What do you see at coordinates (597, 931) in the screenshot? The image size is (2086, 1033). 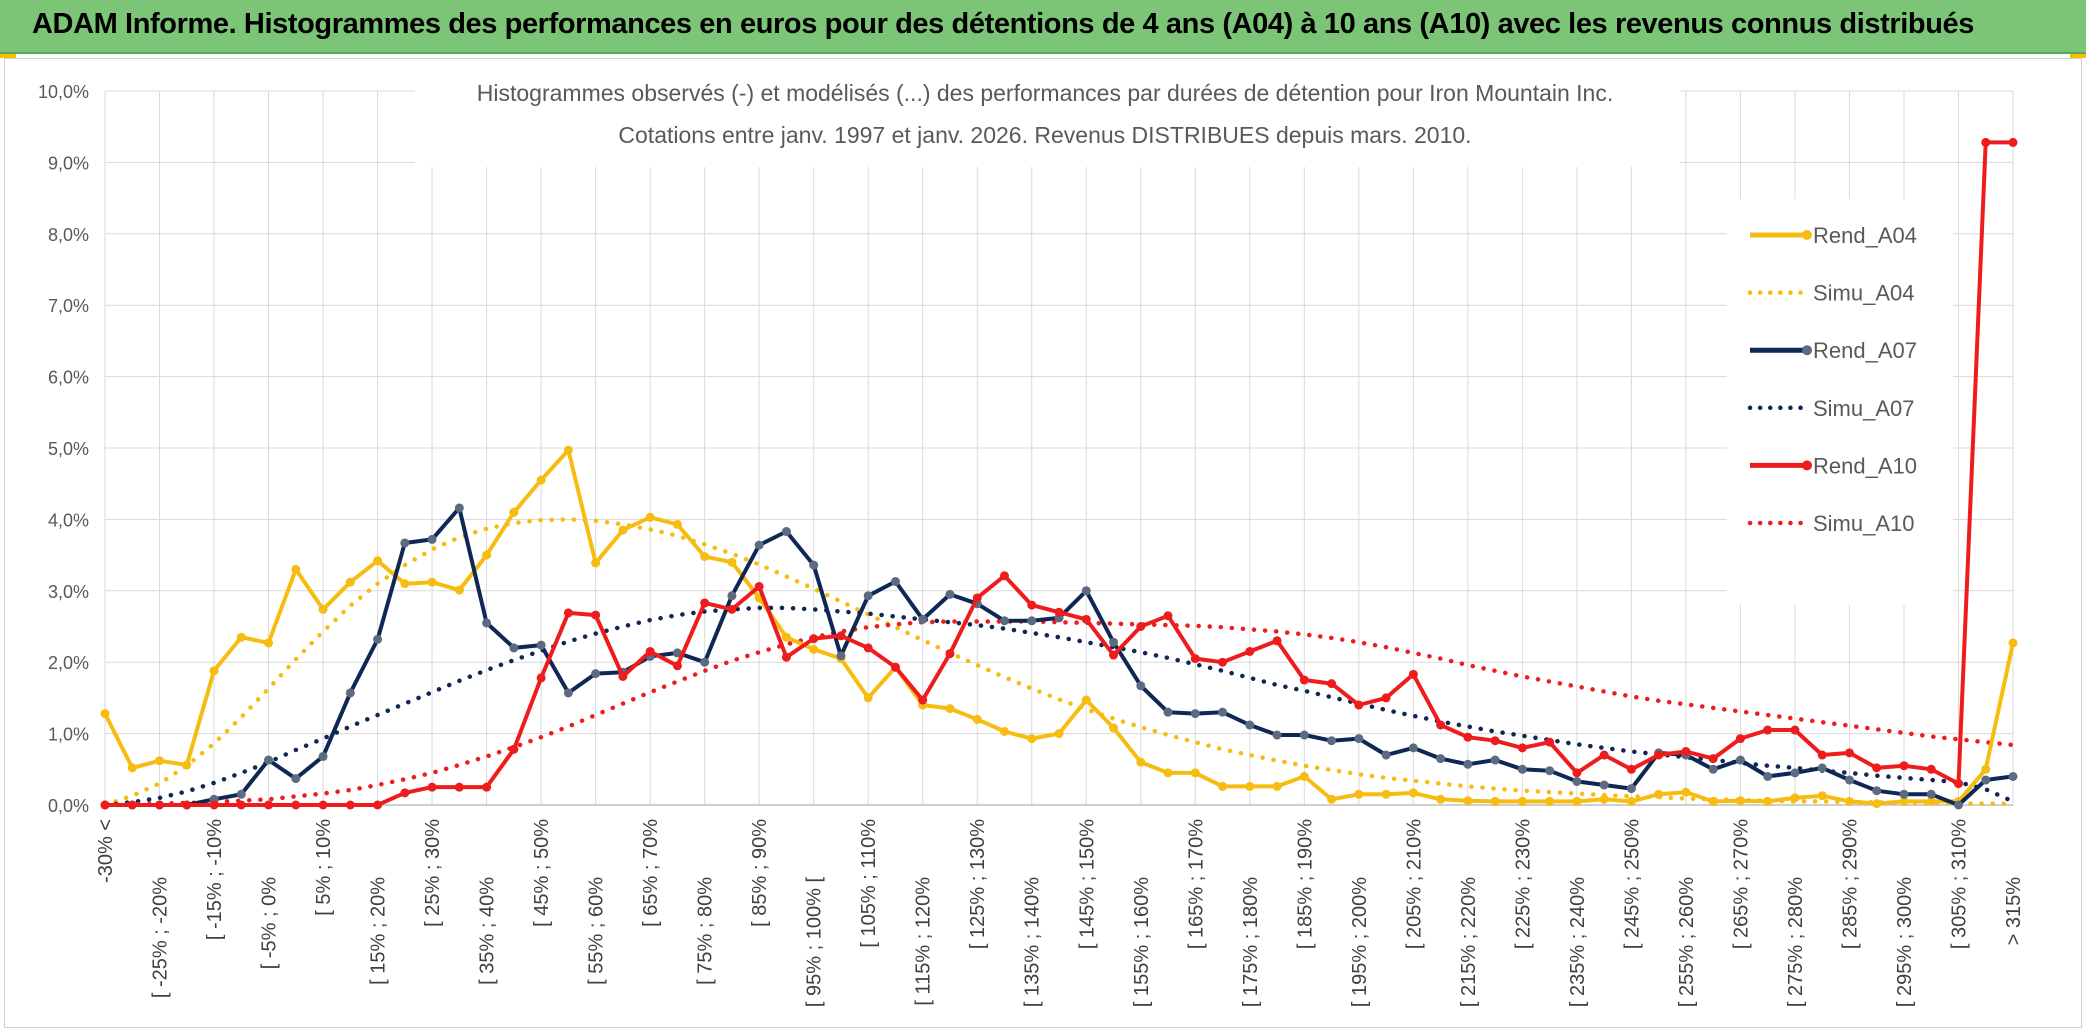 I see `x-tick-label: [ 55% ; 60%` at bounding box center [597, 931].